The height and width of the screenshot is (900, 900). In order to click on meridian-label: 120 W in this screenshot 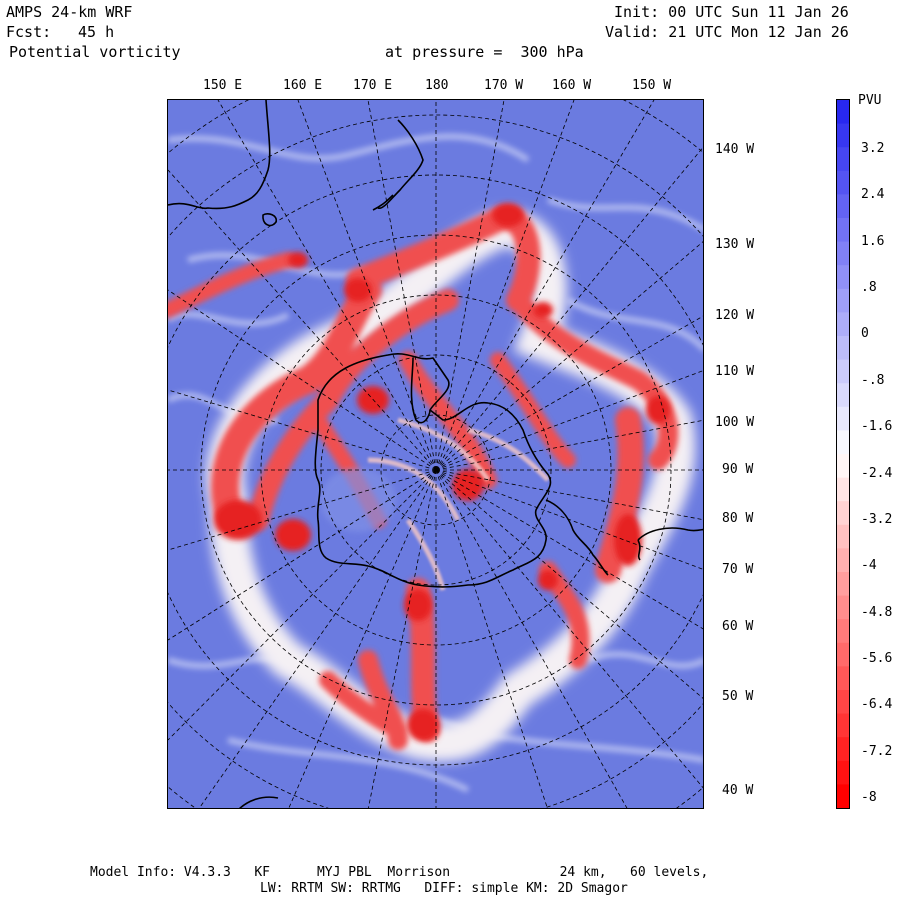, I will do `click(735, 315)`.